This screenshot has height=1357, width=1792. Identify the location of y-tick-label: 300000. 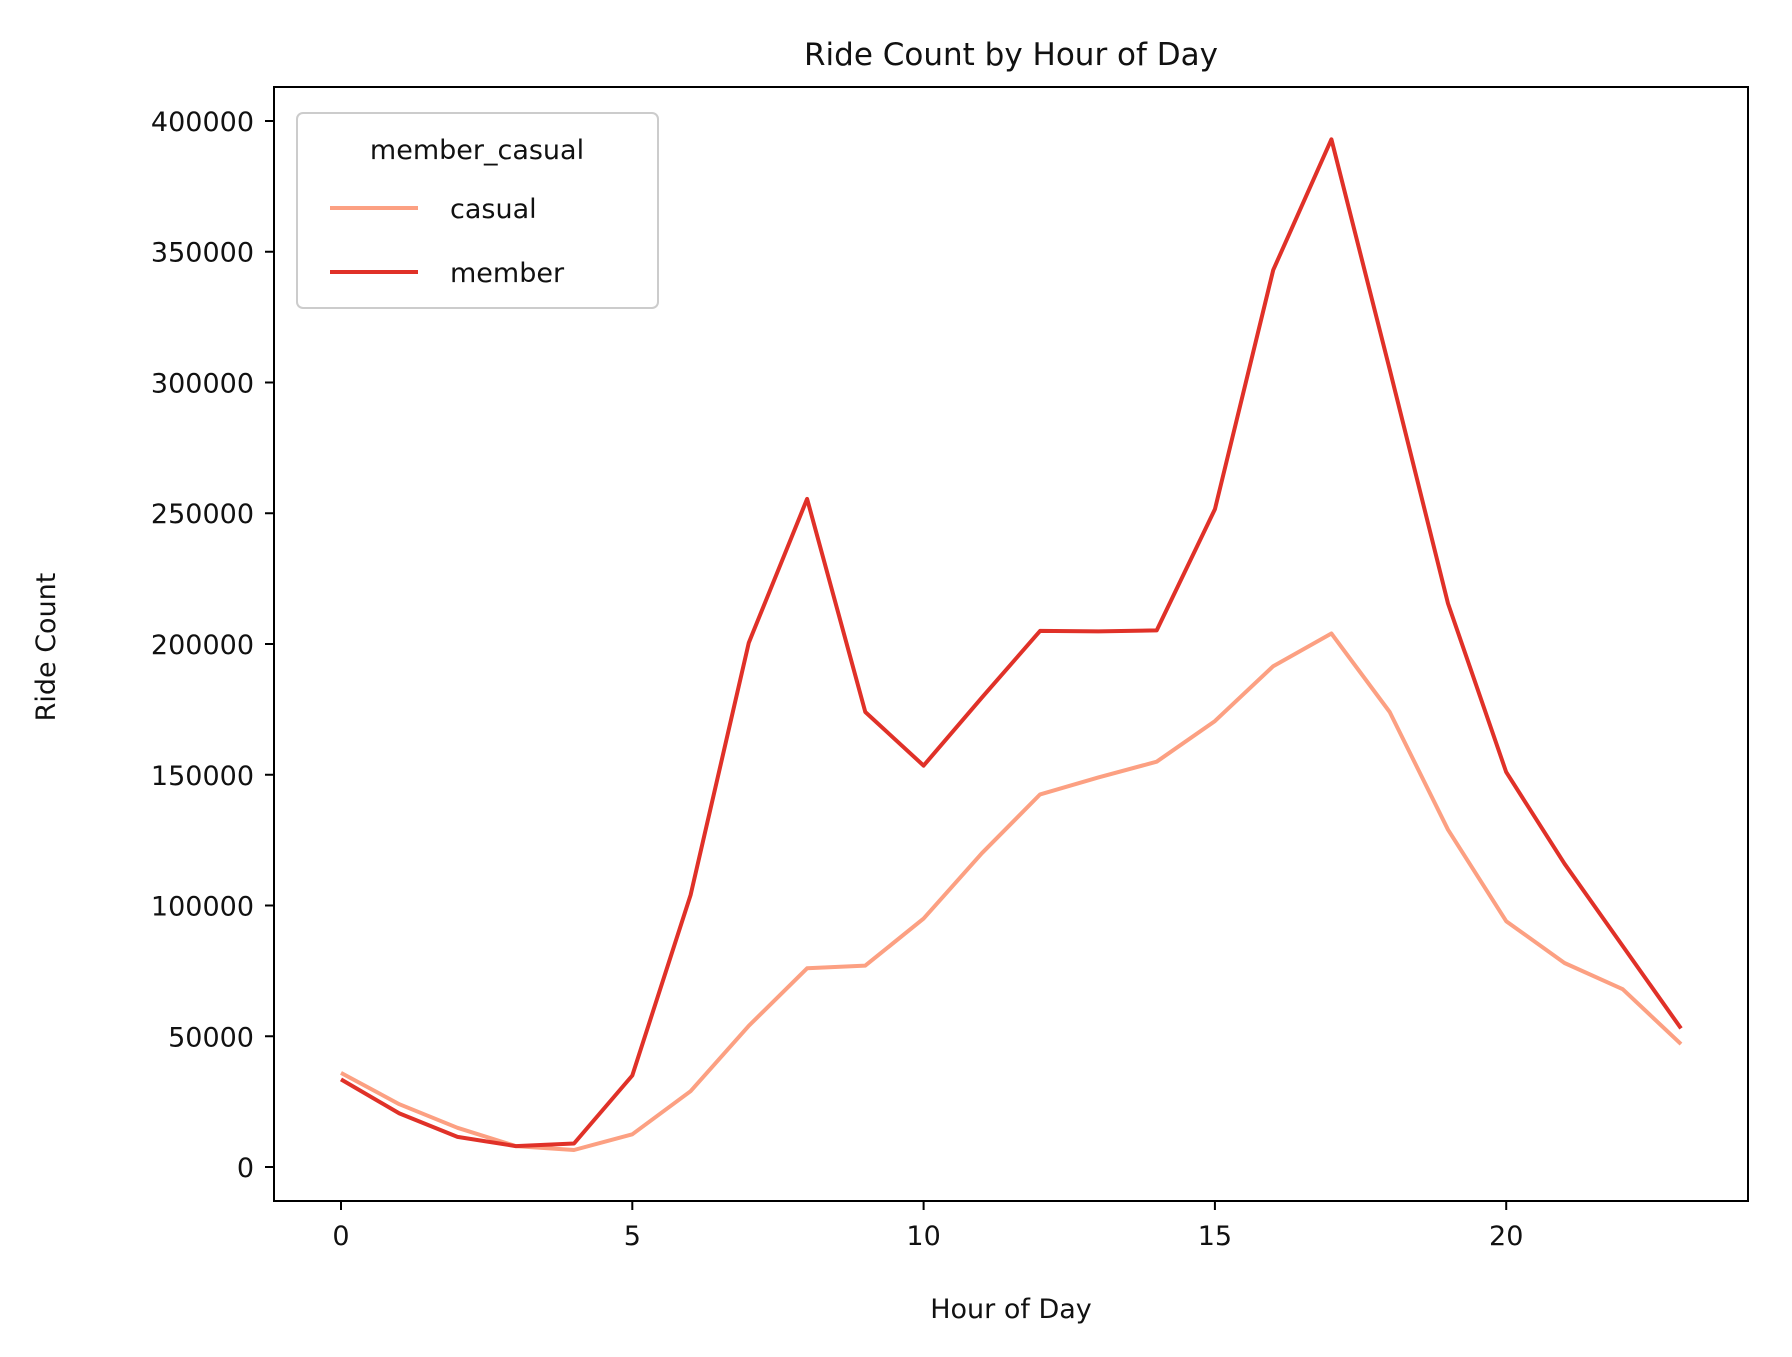
(202, 383).